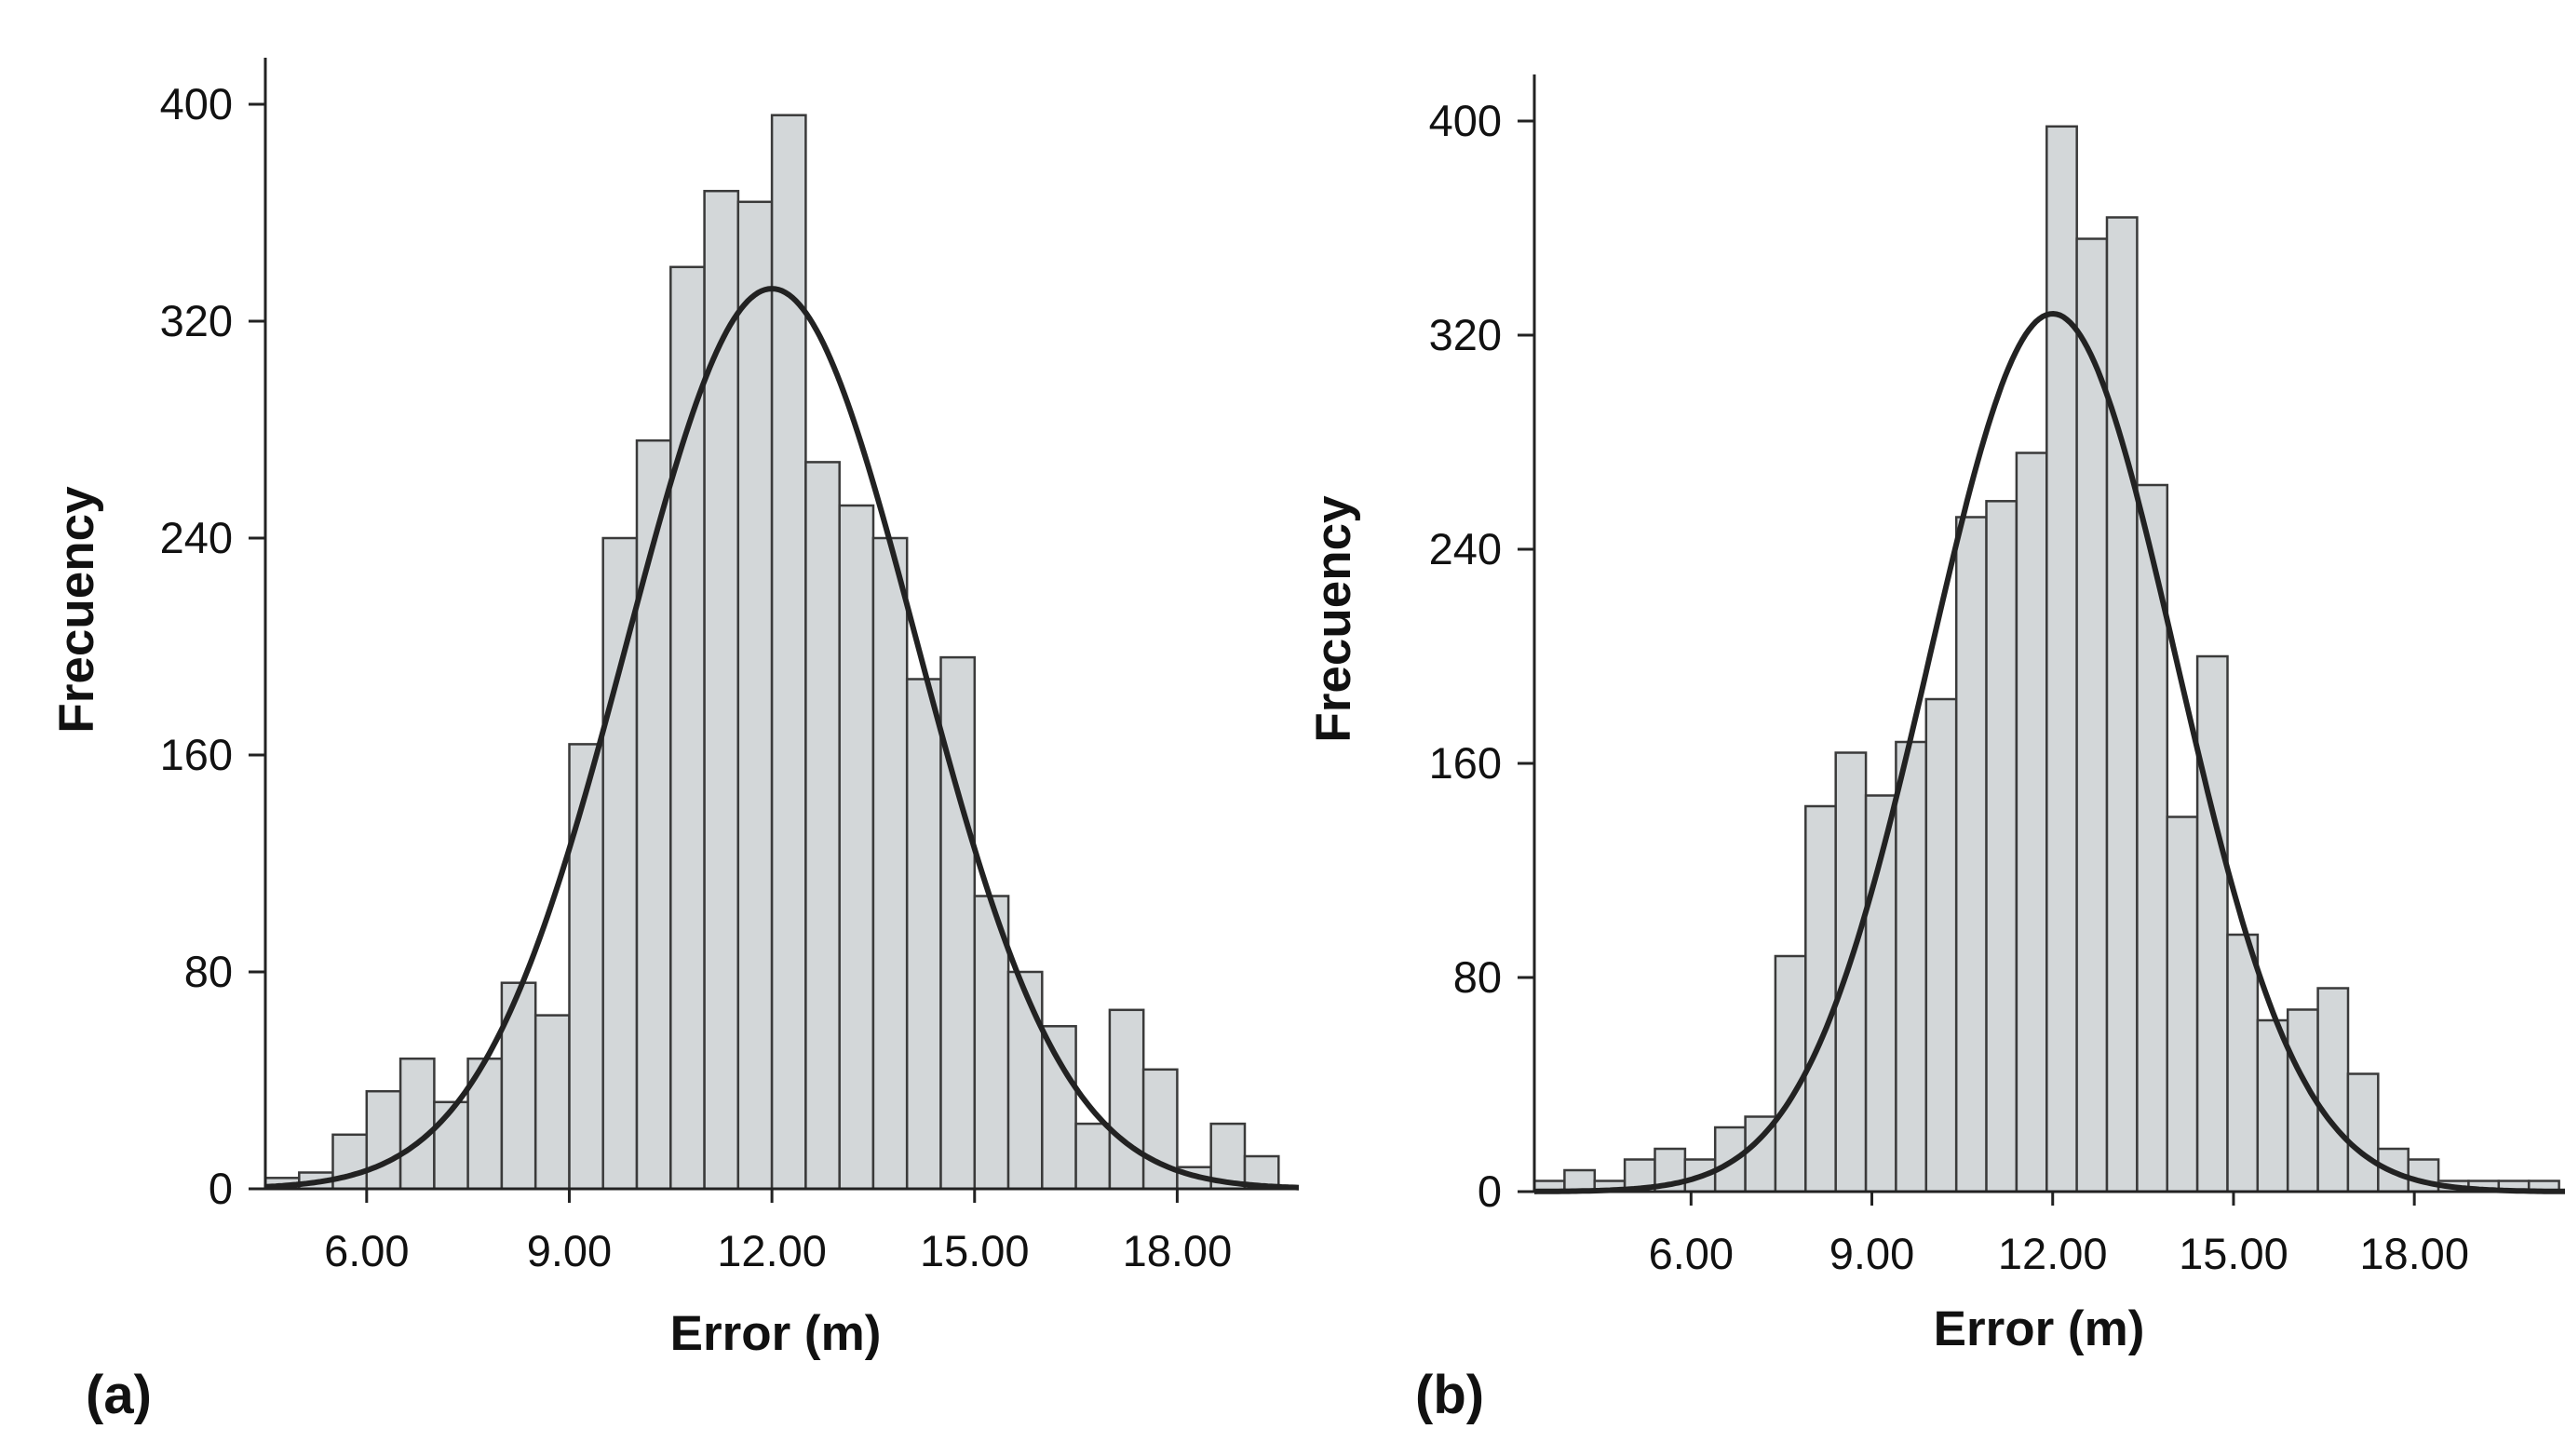 The image size is (2565, 1456). I want to click on chart-b-y-axis-title: Frecuency, so click(1333, 619).